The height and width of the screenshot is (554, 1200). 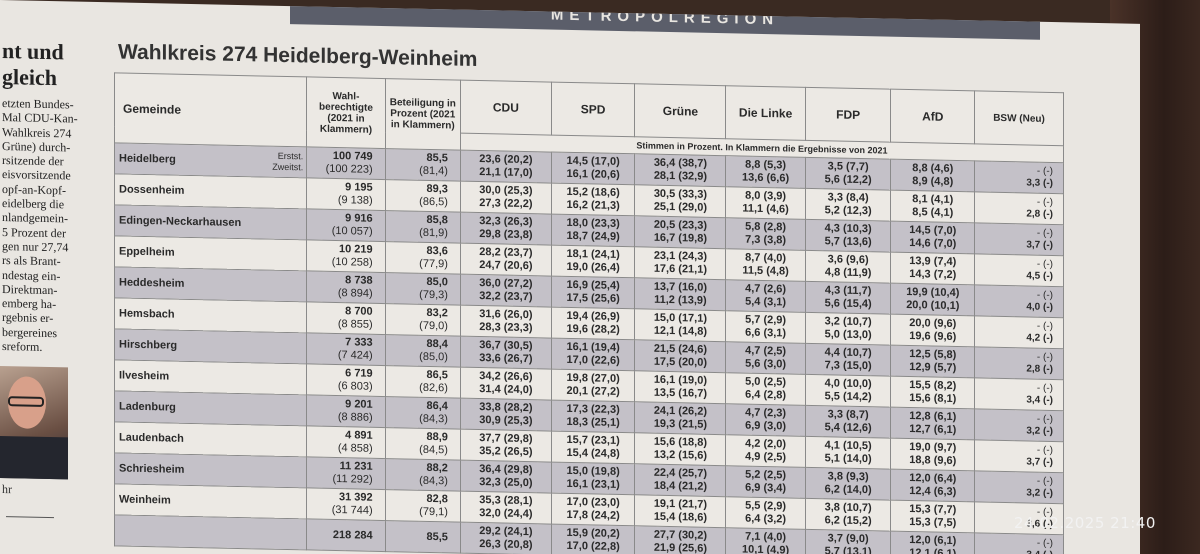 What do you see at coordinates (680, 418) in the screenshot?
I see `gruene-result: 24,1 (26,2) 19,3 (21,5)` at bounding box center [680, 418].